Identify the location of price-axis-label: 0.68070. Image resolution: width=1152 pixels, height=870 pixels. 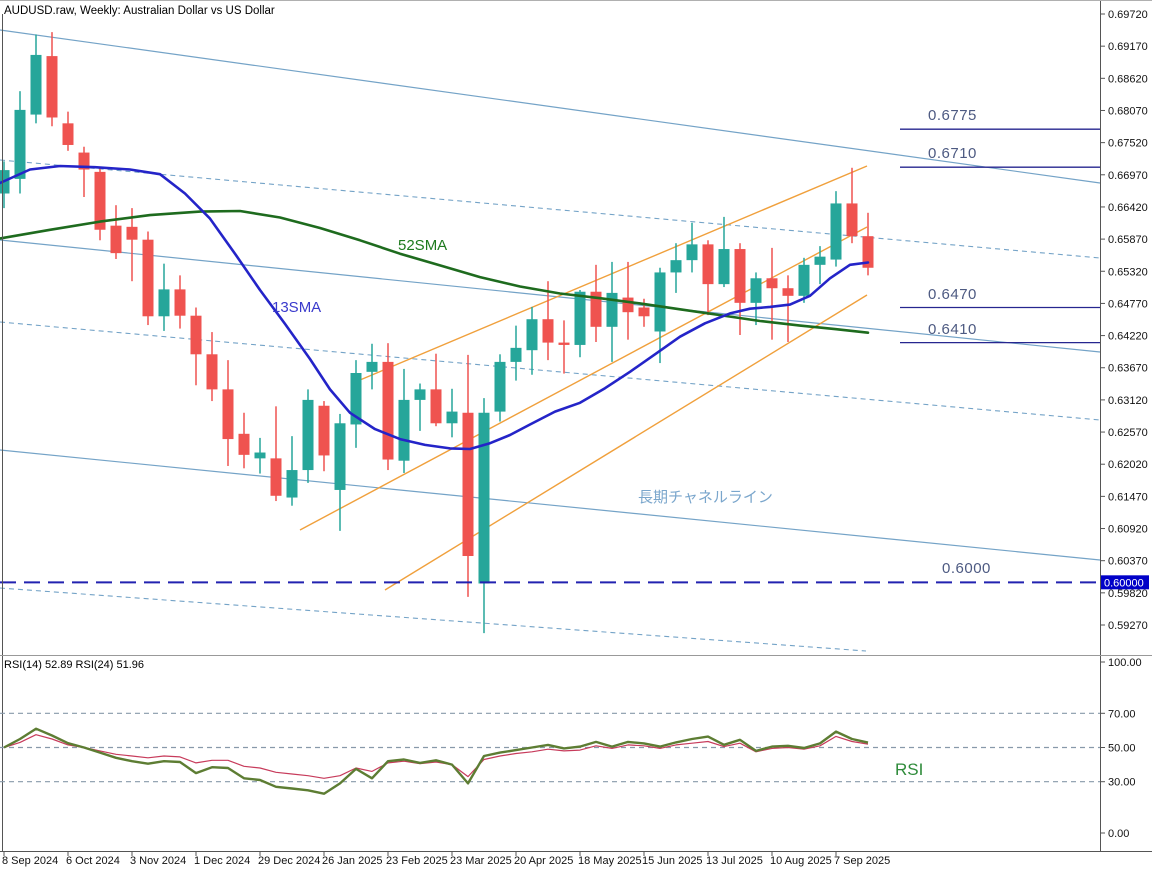
(1128, 111).